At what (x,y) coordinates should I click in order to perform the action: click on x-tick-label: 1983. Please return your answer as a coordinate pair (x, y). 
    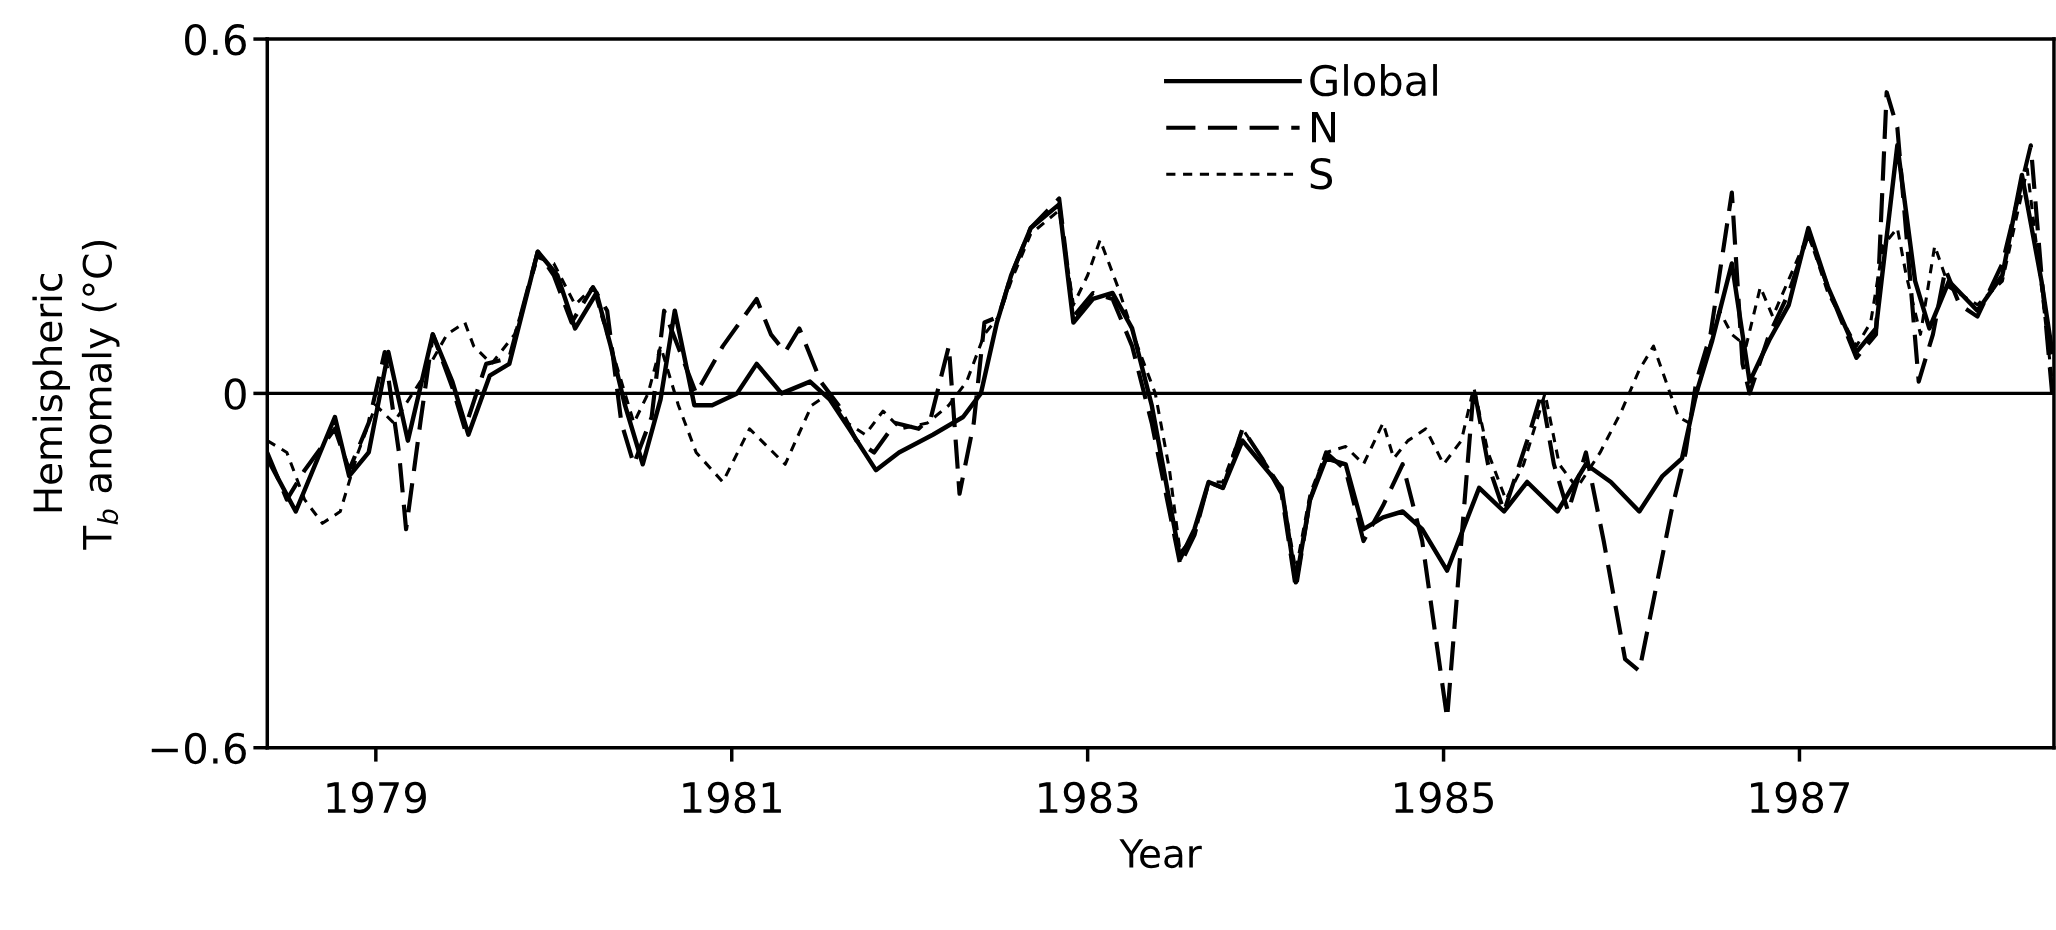
    Looking at the image, I should click on (1088, 797).